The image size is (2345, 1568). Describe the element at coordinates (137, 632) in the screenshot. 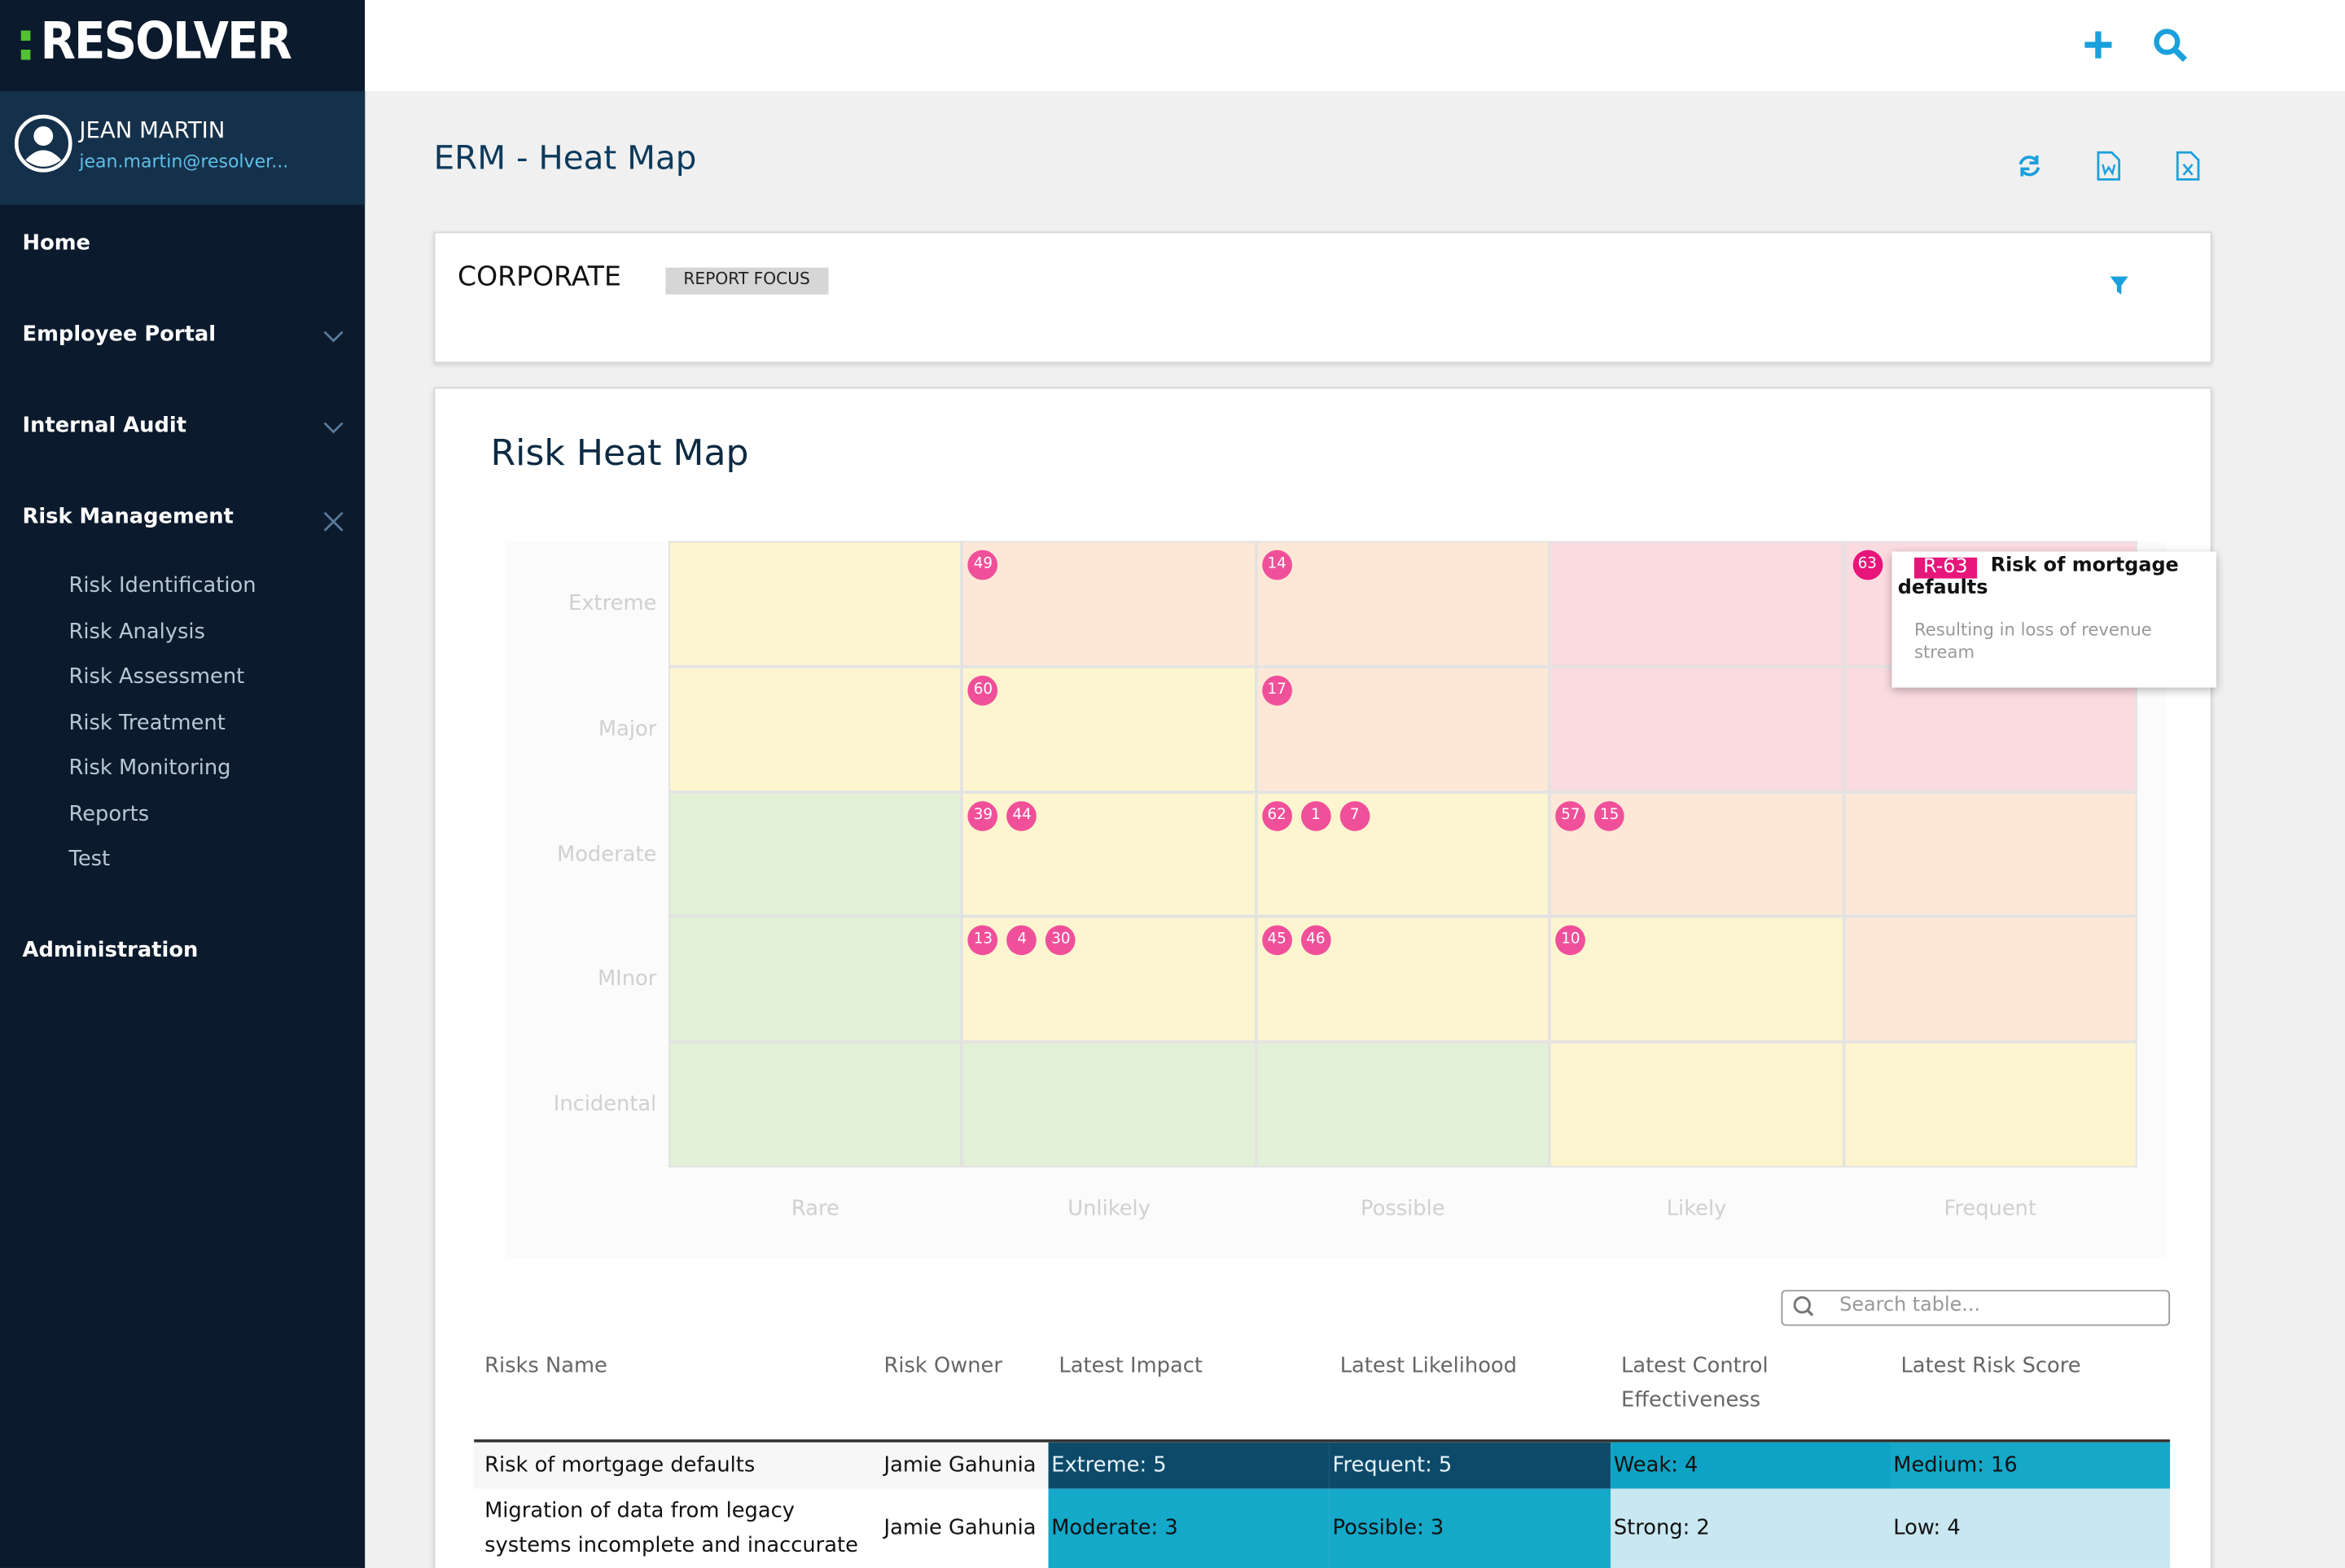

I see `nav-sub-item: Risk Analysis` at that location.